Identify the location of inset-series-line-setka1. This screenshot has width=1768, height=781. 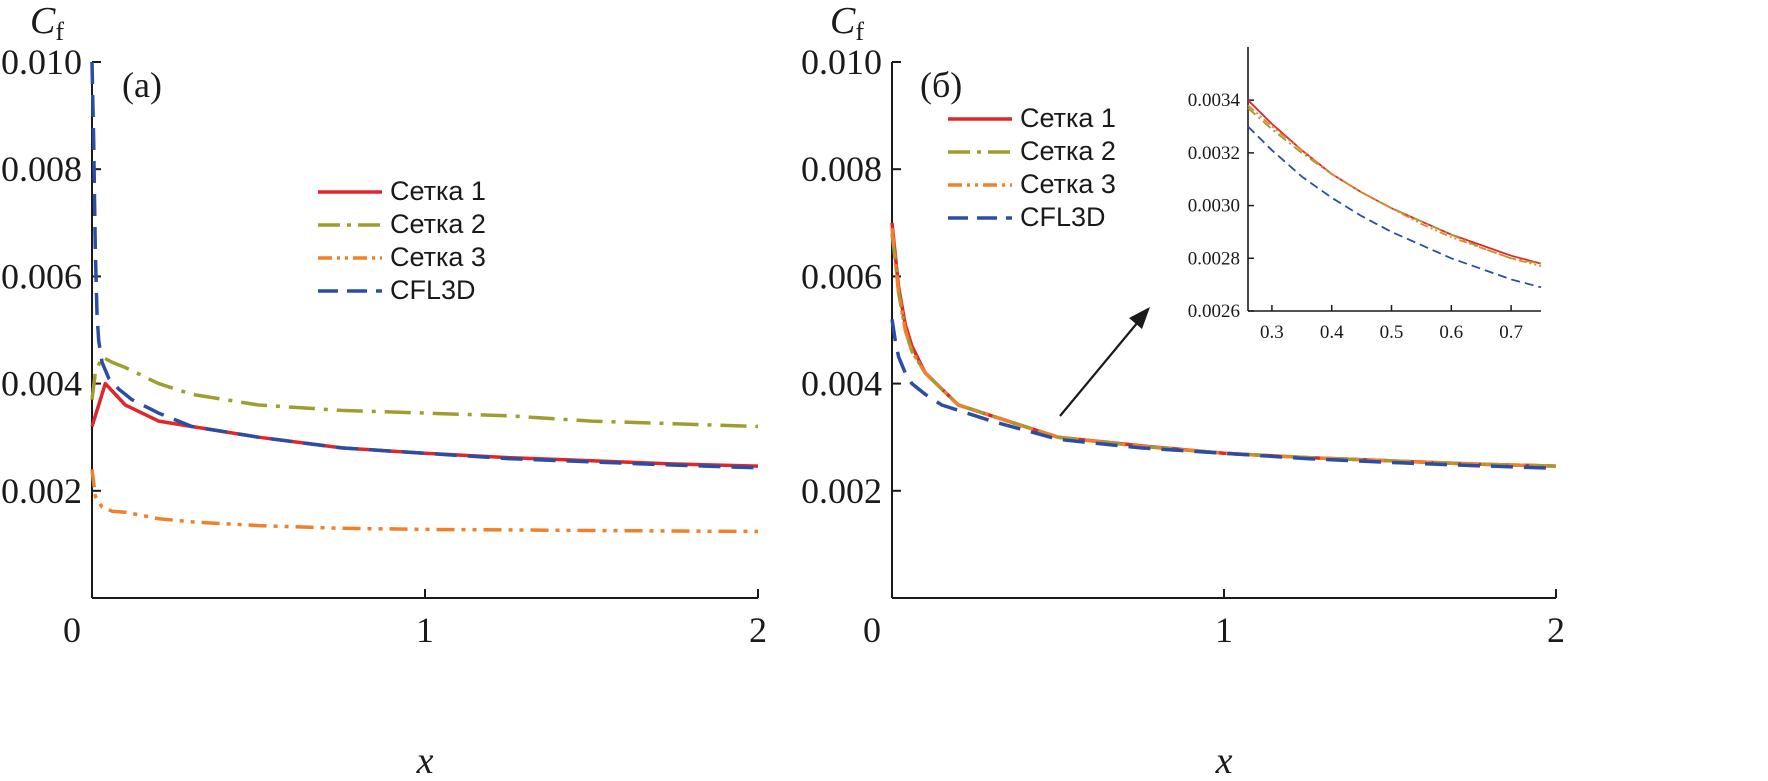
(1394, 182).